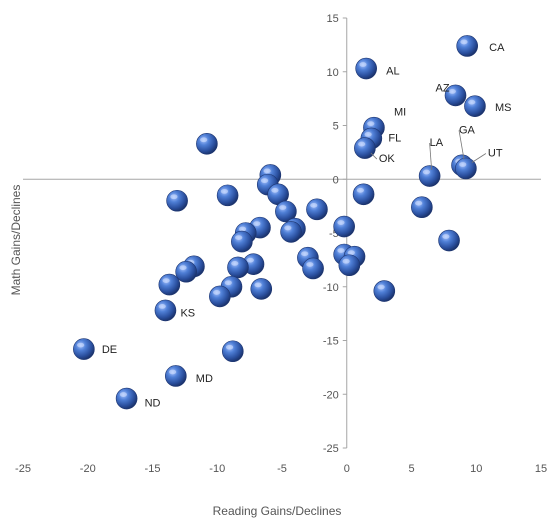  Describe the element at coordinates (387, 159) in the screenshot. I see `point-label-ok: OK` at that location.